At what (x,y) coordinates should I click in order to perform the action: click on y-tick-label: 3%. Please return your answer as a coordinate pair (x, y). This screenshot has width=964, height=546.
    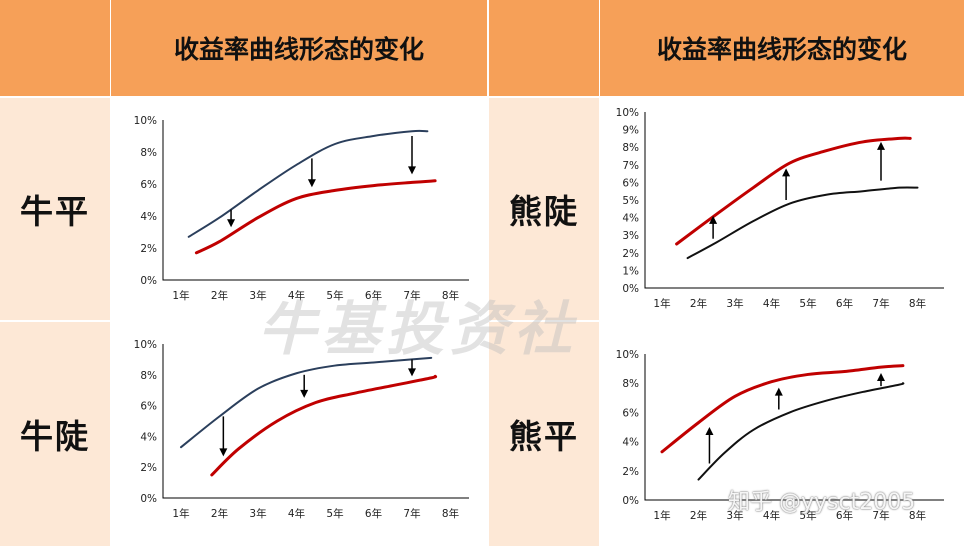
    Looking at the image, I should click on (630, 236).